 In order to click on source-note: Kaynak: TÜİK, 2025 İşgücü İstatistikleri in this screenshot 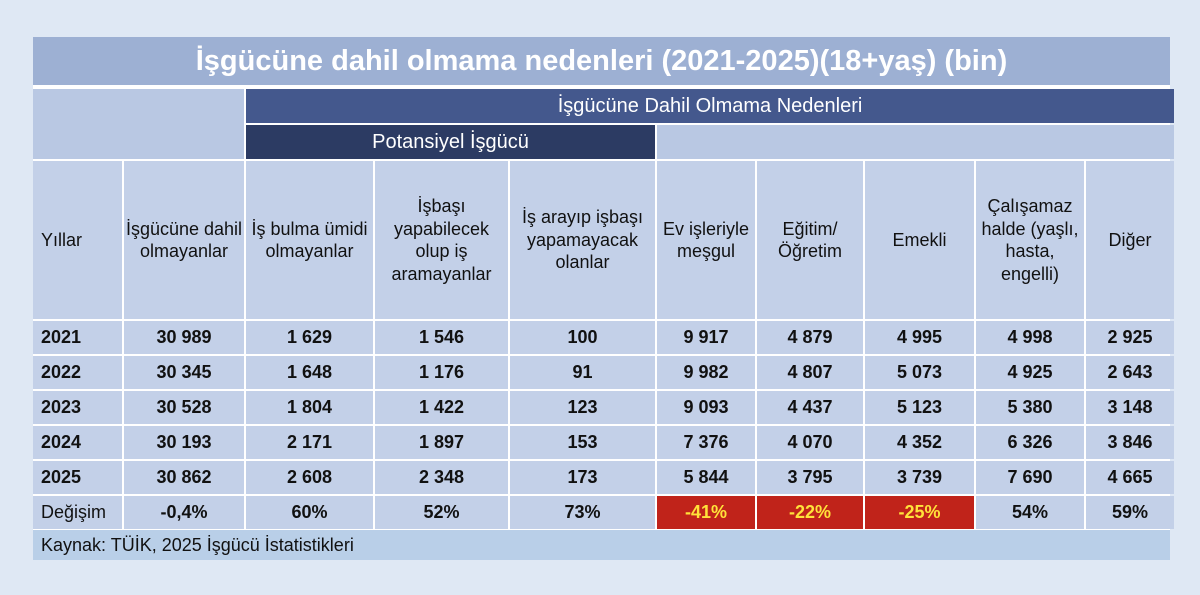, I will do `click(601, 545)`.